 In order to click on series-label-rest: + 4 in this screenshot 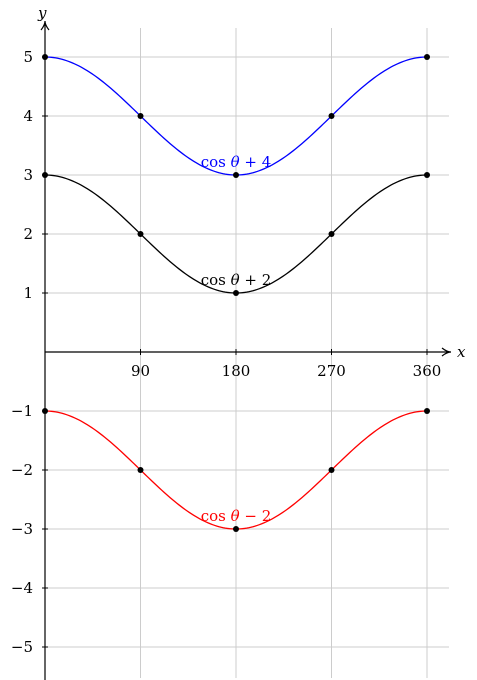, I will do `click(256, 162)`.